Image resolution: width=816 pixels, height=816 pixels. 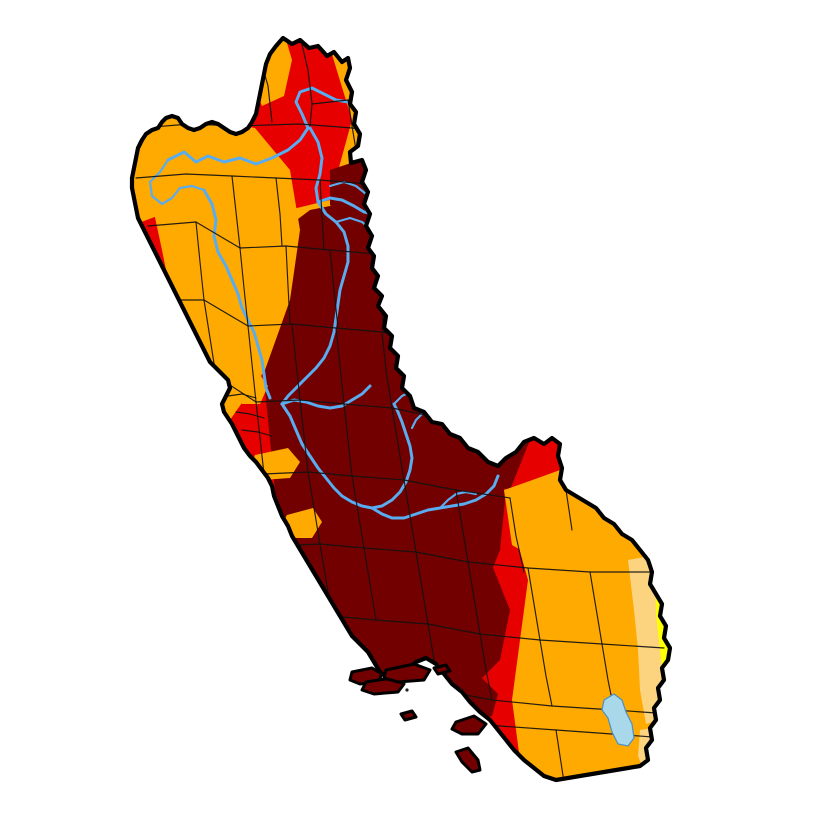 What do you see at coordinates (407, 673) in the screenshot?
I see `santa-cruz-island` at bounding box center [407, 673].